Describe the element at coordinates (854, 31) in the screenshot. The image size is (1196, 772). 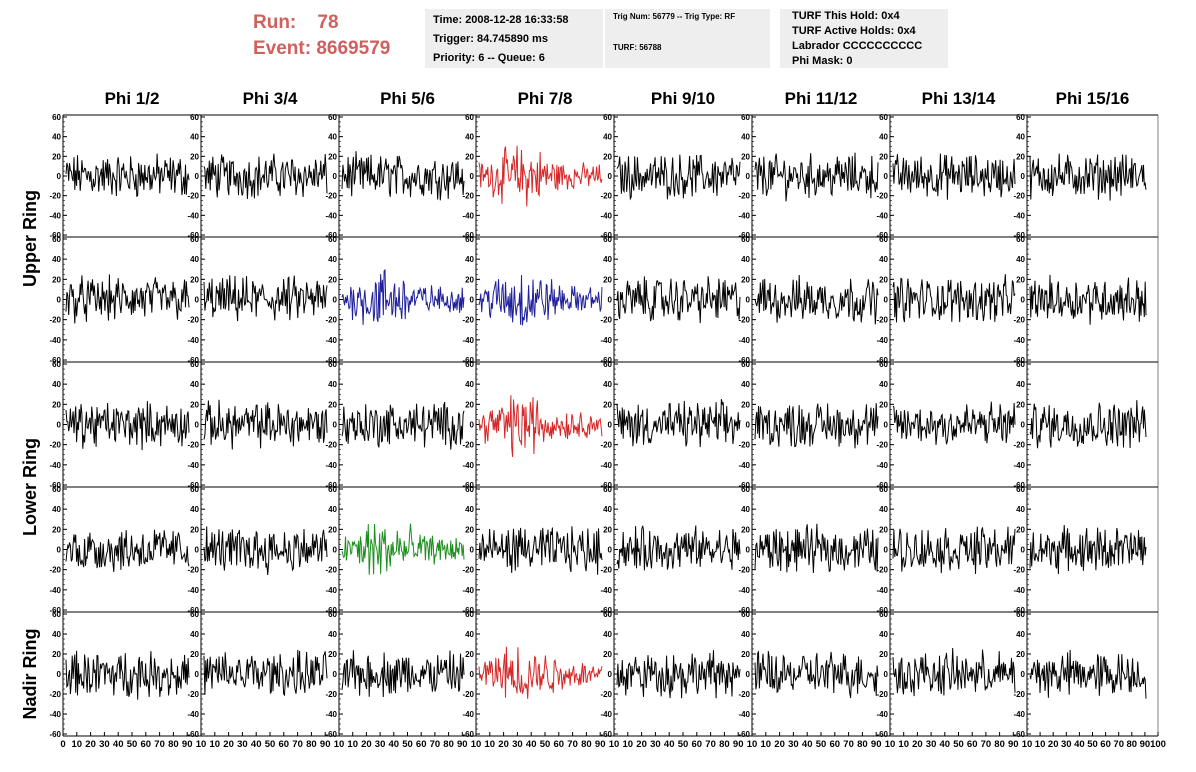
I see `turf-active-holds-line: TURF Active Holds: 0x4` at that location.